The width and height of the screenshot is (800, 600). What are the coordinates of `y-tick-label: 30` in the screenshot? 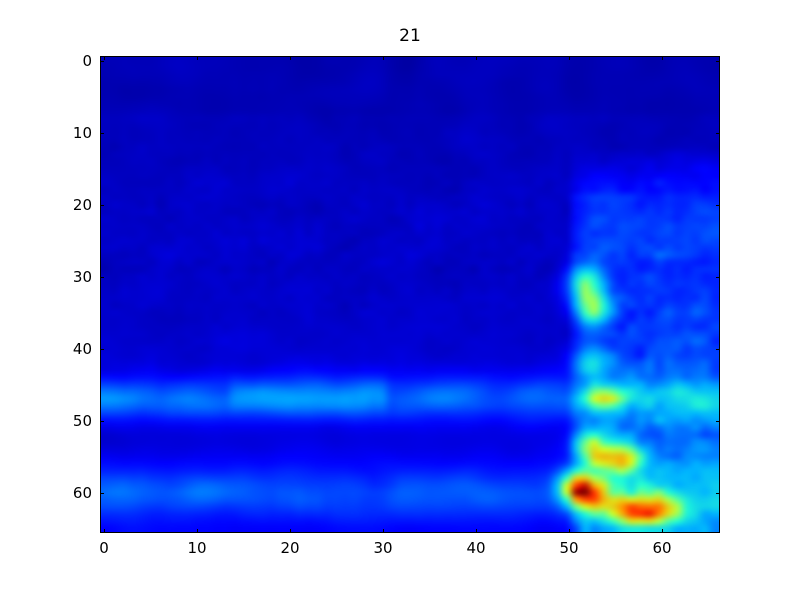 It's located at (82, 277).